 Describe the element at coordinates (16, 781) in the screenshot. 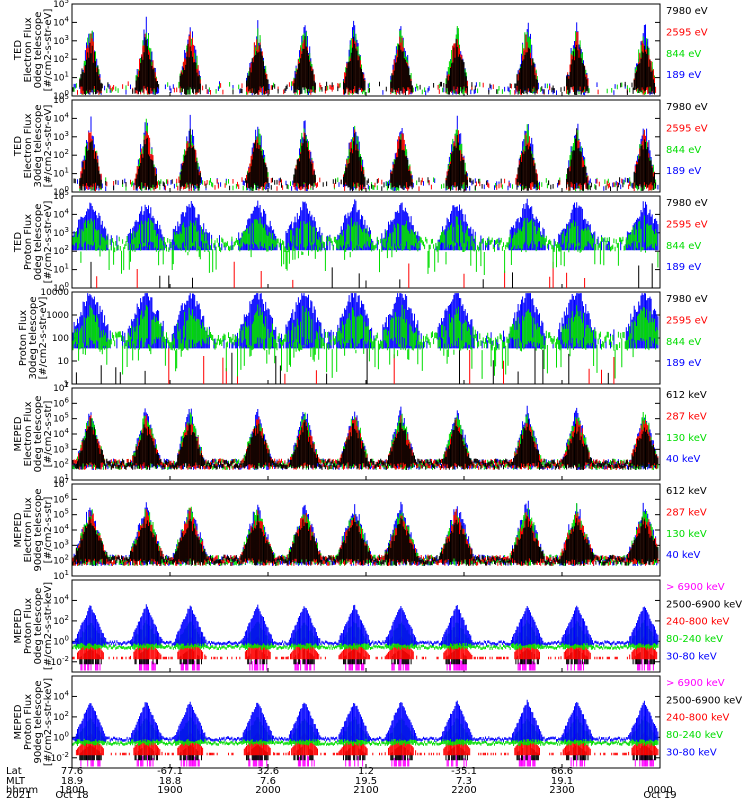

I see `row-label: MLT` at that location.